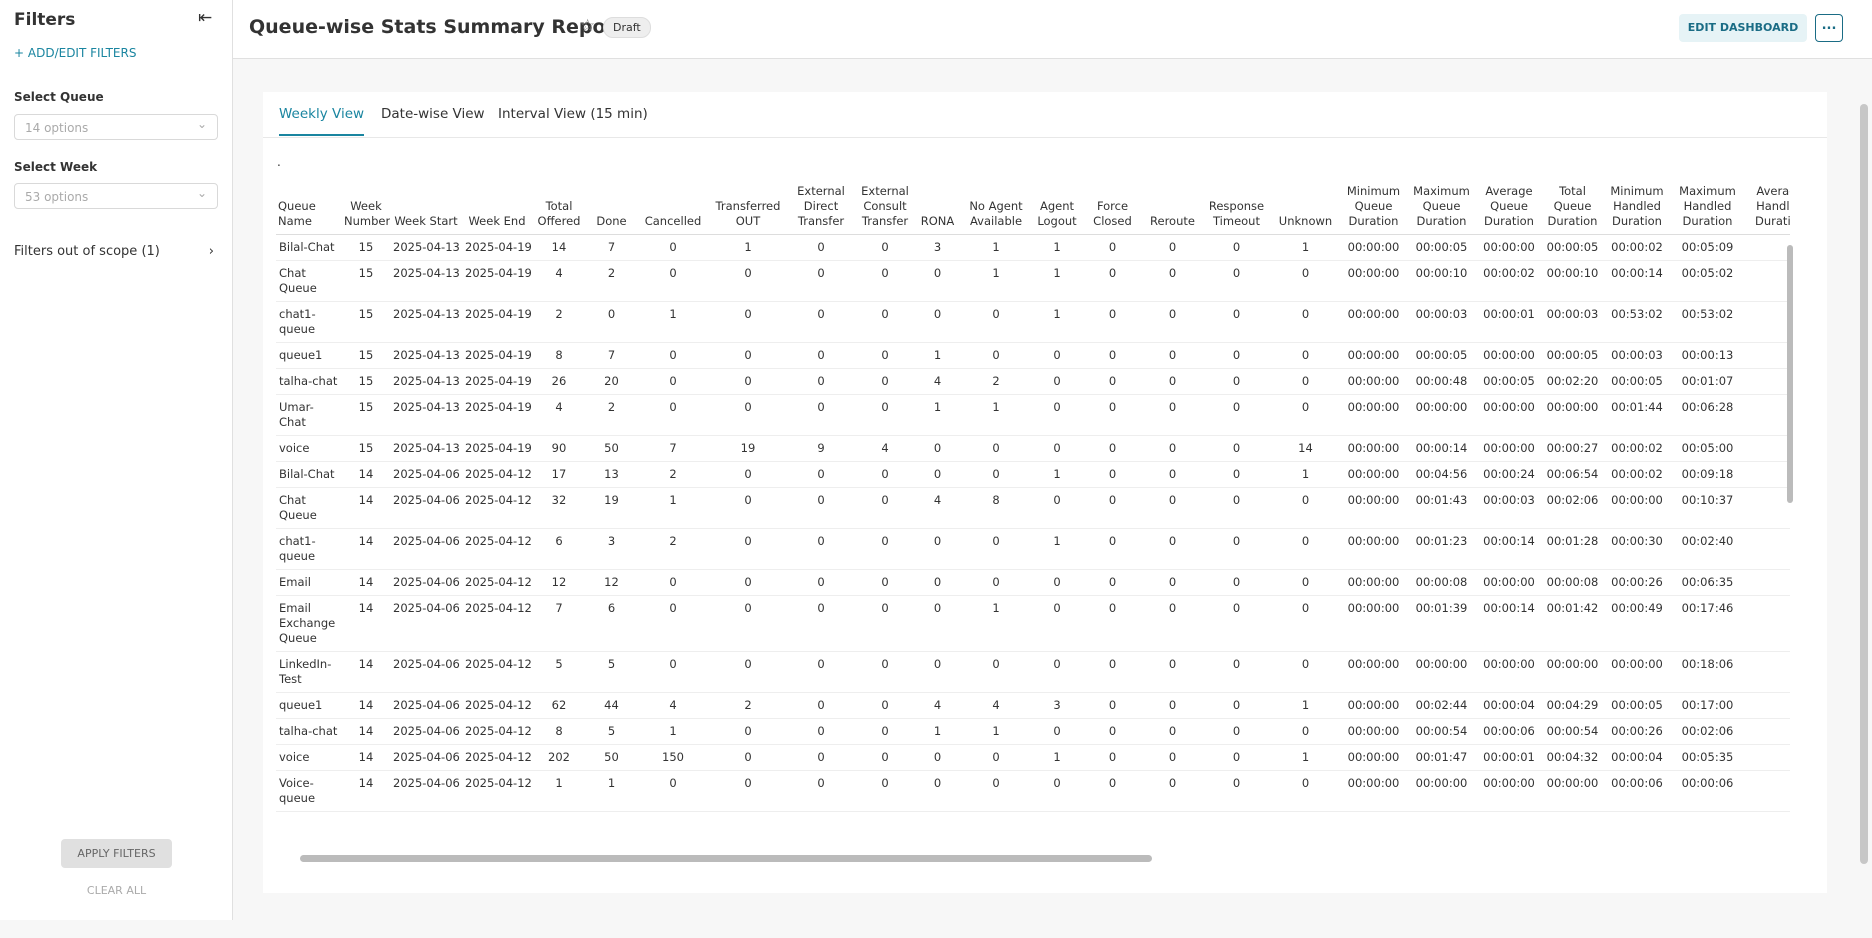 The width and height of the screenshot is (1872, 938). What do you see at coordinates (309, 207) in the screenshot?
I see `column-header: Queue Name` at bounding box center [309, 207].